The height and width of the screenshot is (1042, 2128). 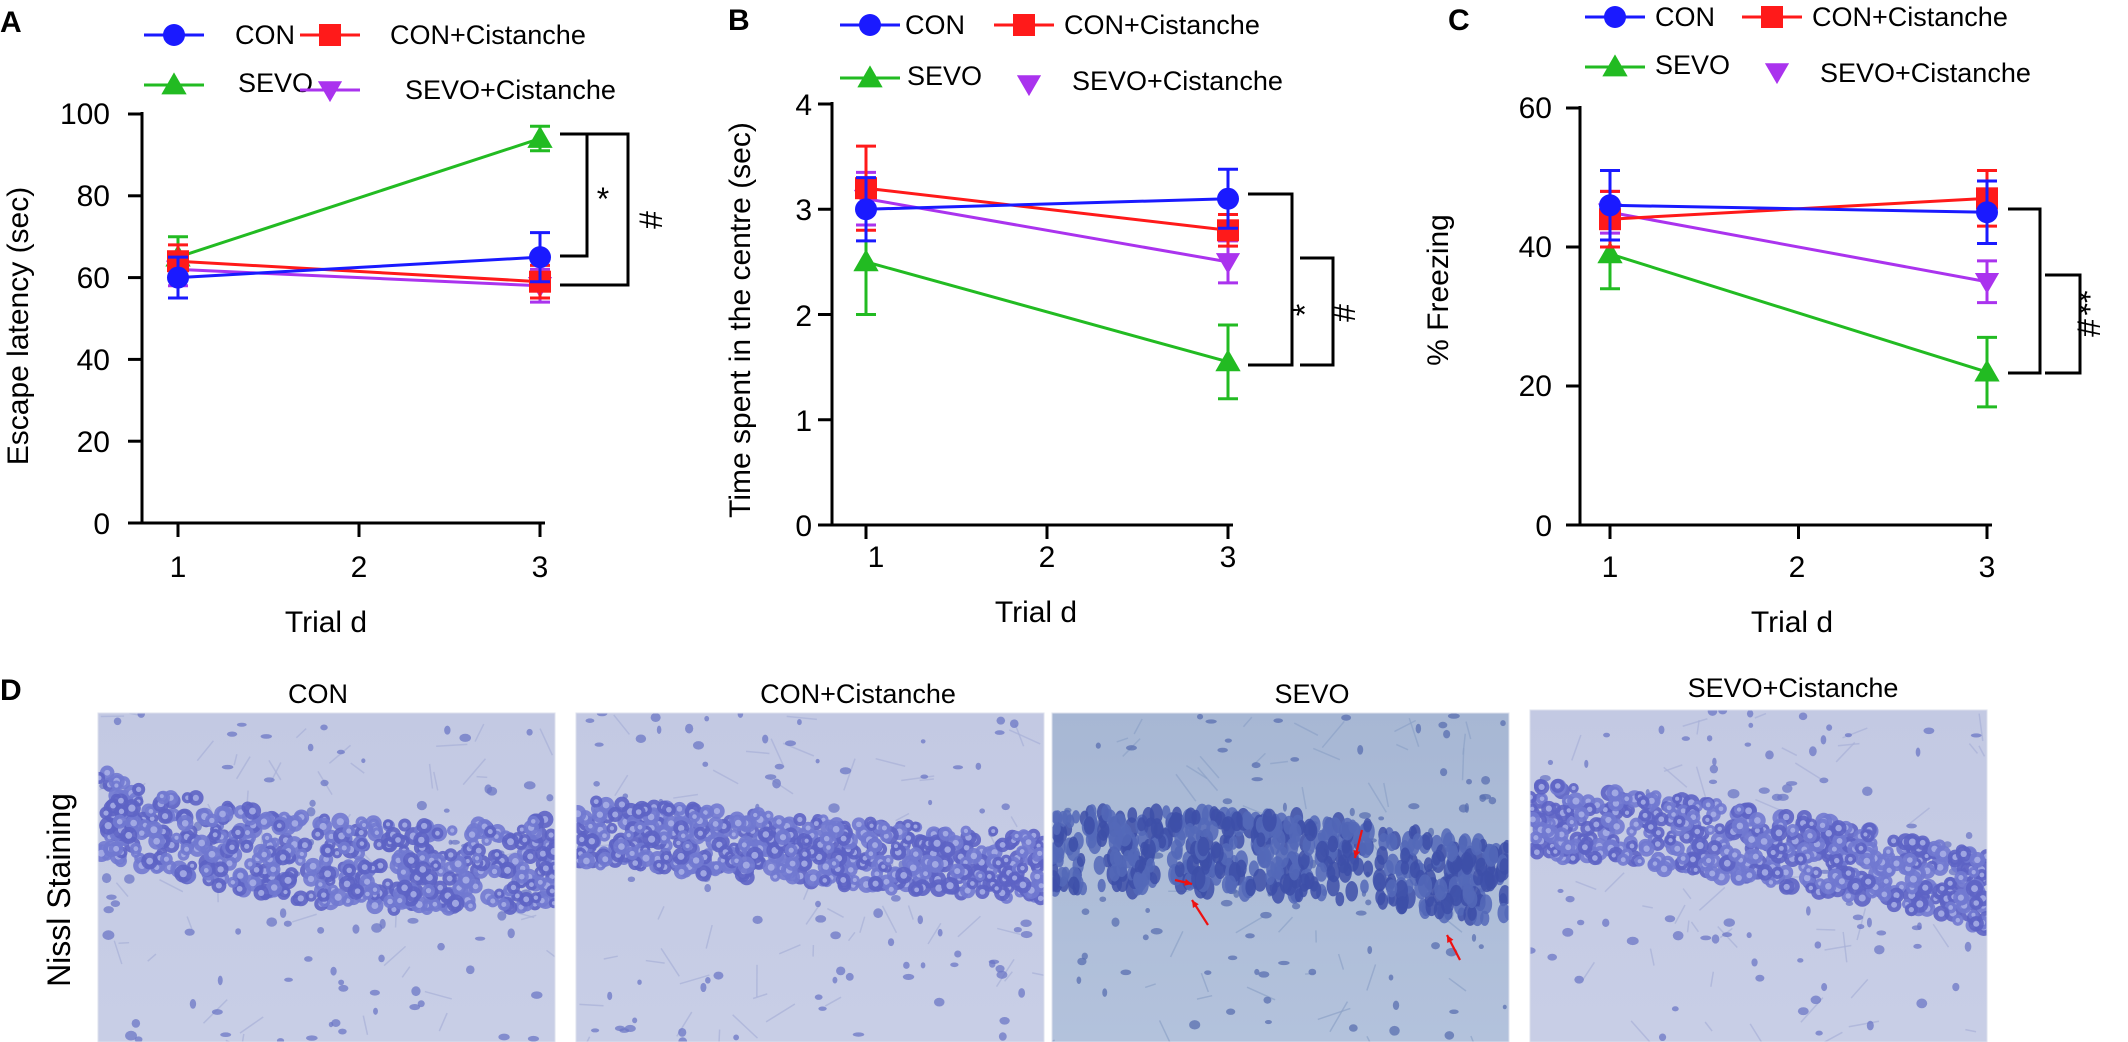 What do you see at coordinates (2079, 303) in the screenshot?
I see `significance-label: **` at bounding box center [2079, 303].